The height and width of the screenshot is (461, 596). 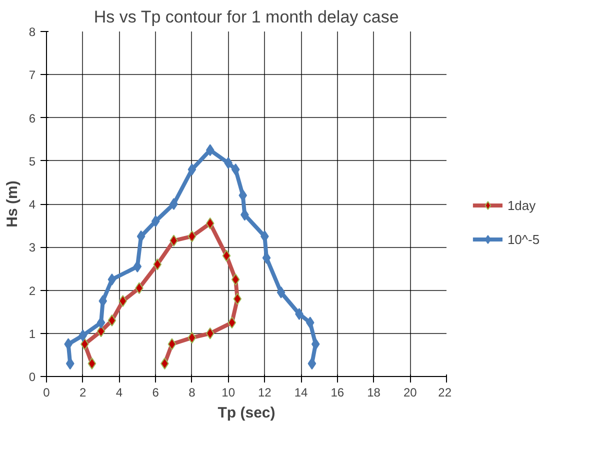 What do you see at coordinates (32, 247) in the screenshot?
I see `y-tick-label: 3` at bounding box center [32, 247].